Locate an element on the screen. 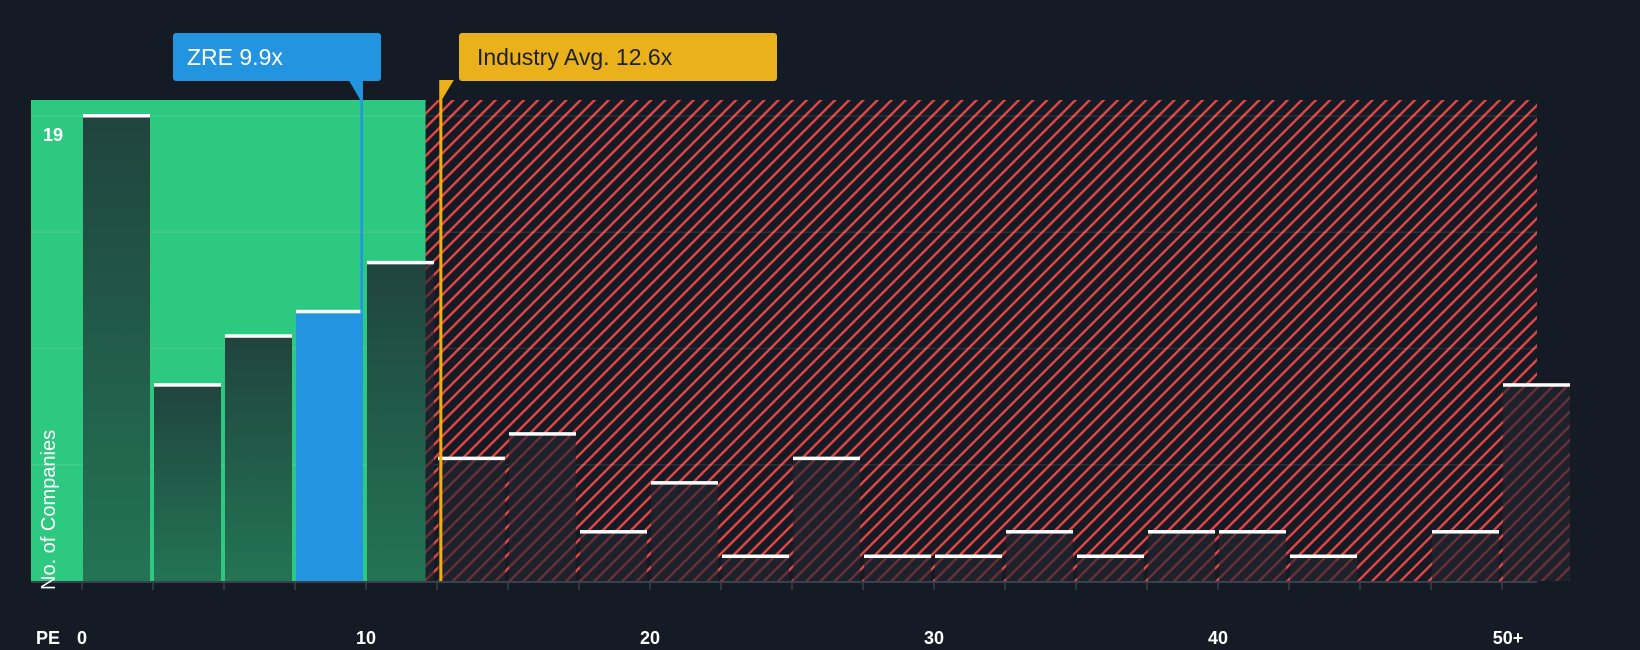 This screenshot has height=650, width=1640. zre-callout-pointer is located at coordinates (355, 92).